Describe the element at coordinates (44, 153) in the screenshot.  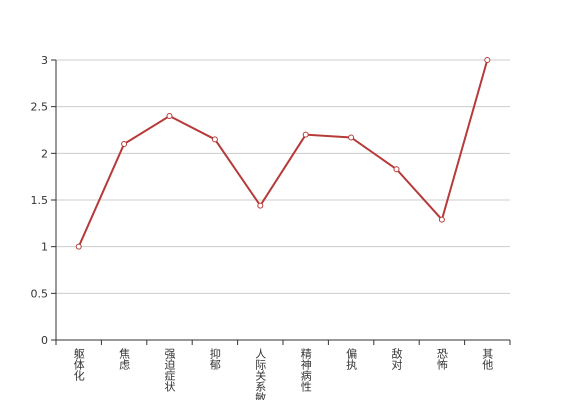
I see `y-tick-label: 2` at that location.